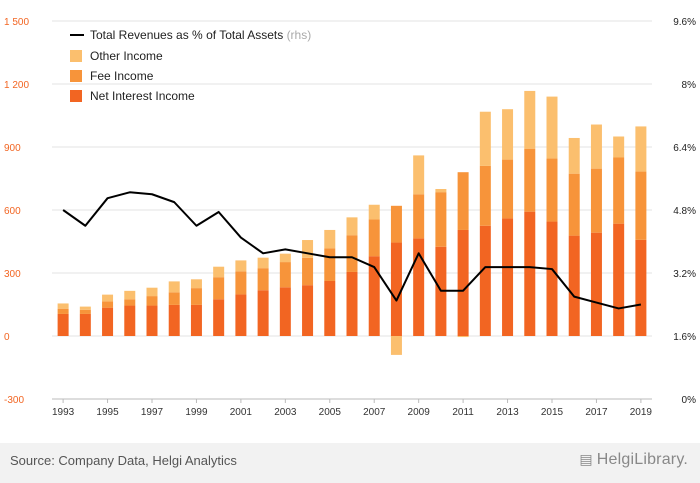 The width and height of the screenshot is (700, 483). Describe the element at coordinates (552, 412) in the screenshot. I see `x-tick-label: 2015` at that location.